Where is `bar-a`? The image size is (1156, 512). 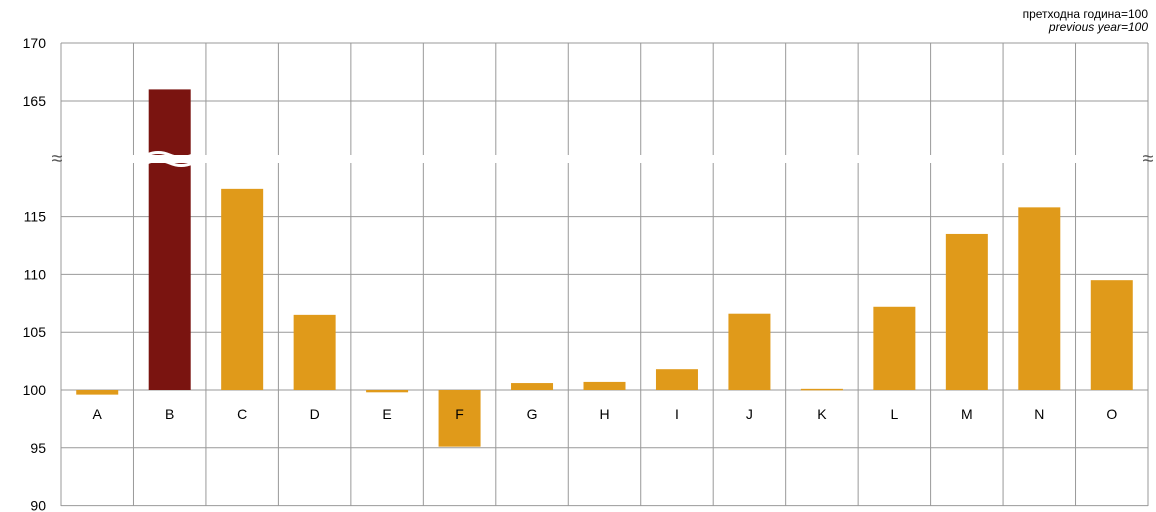 bar-a is located at coordinates (97, 392).